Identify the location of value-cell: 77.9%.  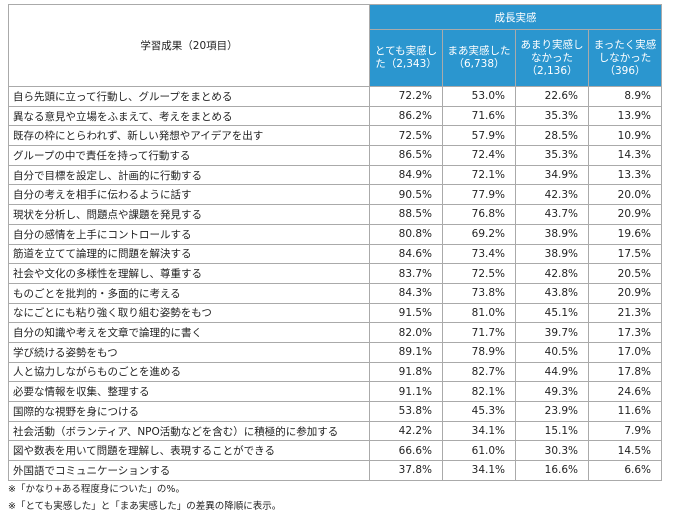
(479, 195).